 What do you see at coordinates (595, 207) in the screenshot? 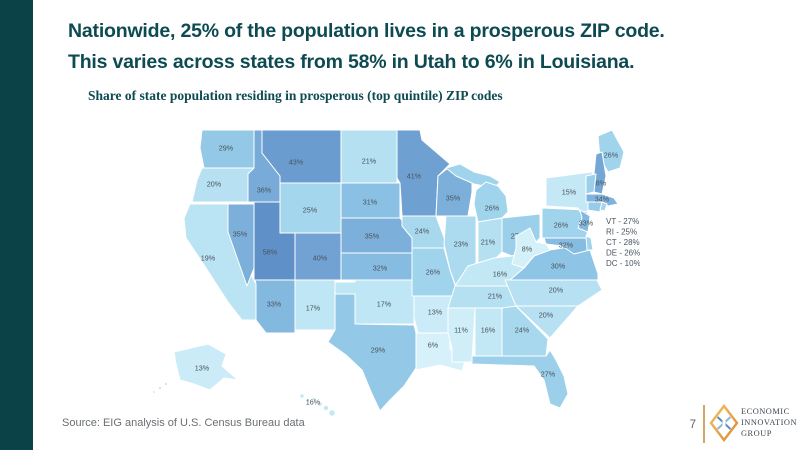
I see `state-CT-shape` at bounding box center [595, 207].